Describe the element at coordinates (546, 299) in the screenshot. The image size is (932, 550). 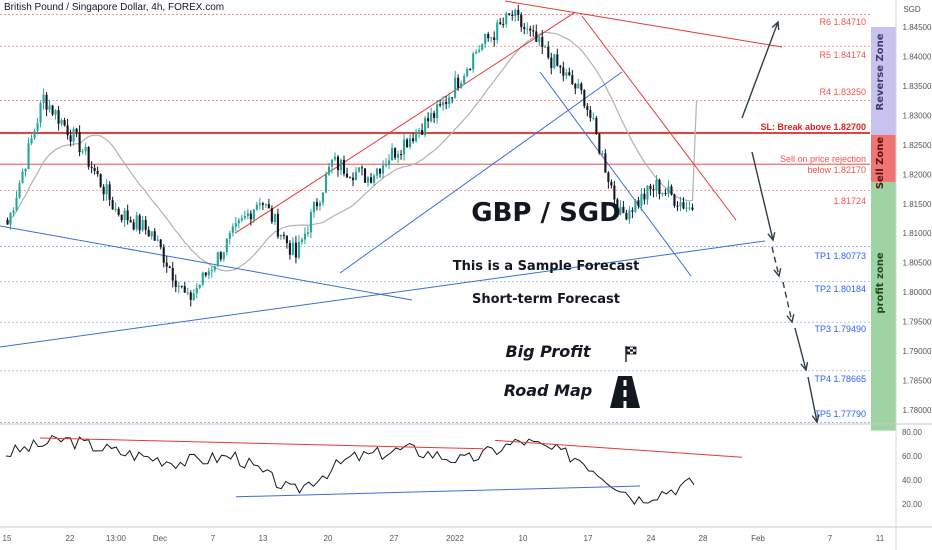
I see `short-term-forecast-text: Short-term Forecast` at that location.